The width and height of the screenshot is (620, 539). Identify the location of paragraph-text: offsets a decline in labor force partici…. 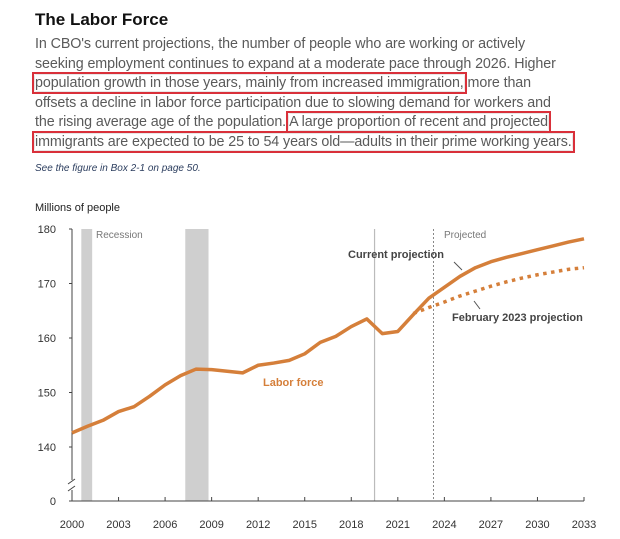
(293, 102).